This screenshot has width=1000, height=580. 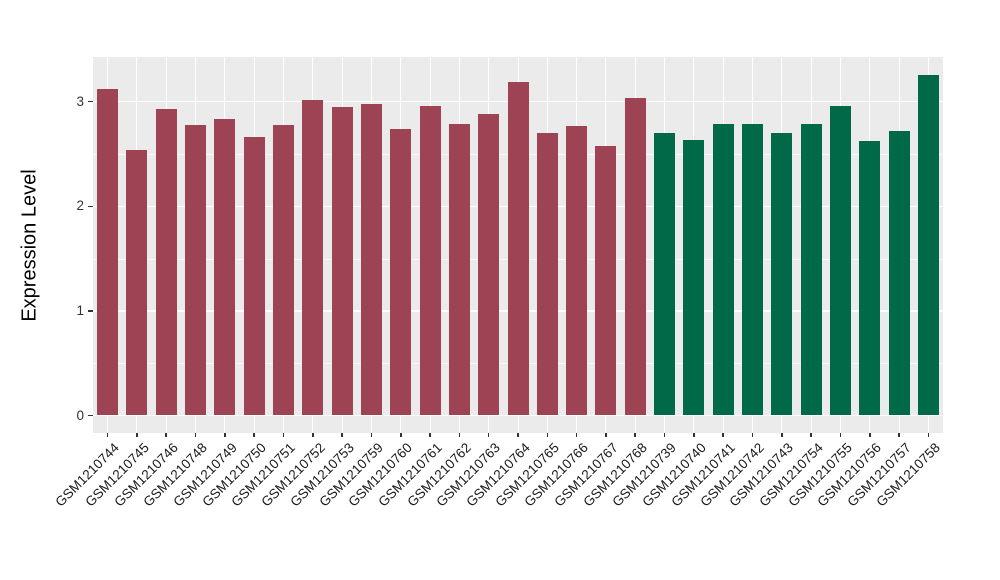 I want to click on y-tick-label: 3, so click(x=80, y=101).